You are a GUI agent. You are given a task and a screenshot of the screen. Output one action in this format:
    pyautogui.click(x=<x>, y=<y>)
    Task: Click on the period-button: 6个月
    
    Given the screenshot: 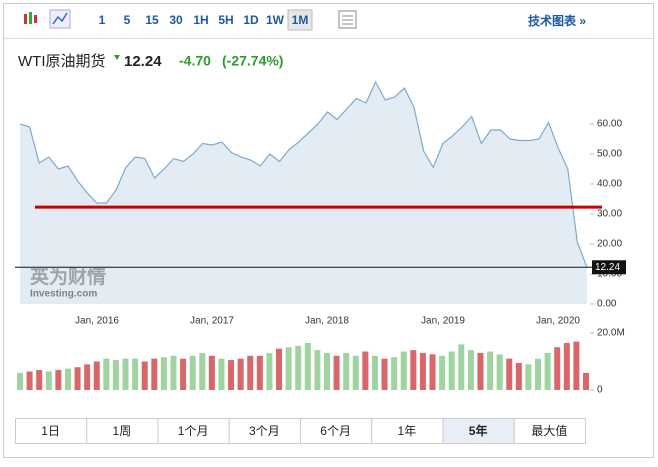 What is the action you would take?
    pyautogui.click(x=336, y=431)
    